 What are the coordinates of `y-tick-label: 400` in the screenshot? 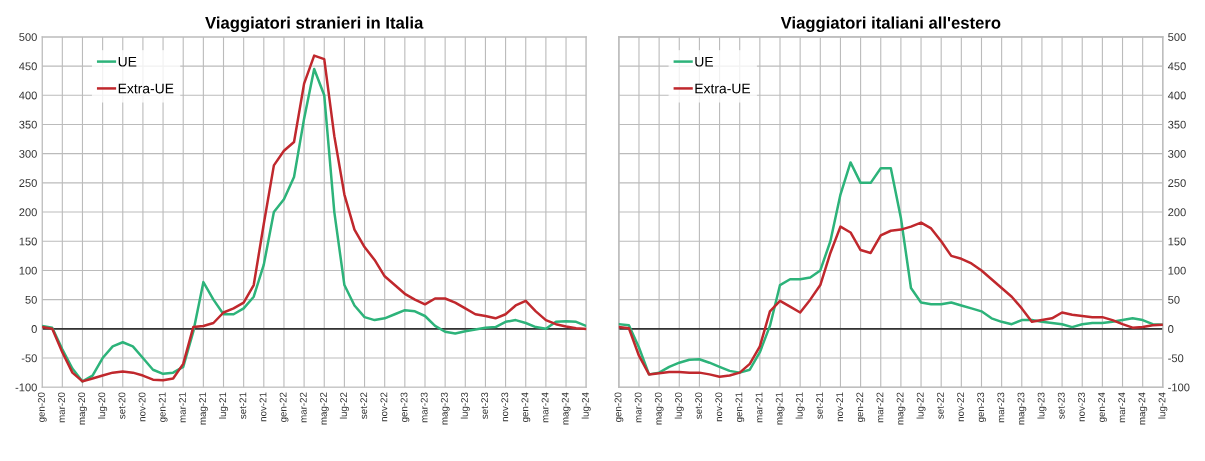 It's located at (28, 95).